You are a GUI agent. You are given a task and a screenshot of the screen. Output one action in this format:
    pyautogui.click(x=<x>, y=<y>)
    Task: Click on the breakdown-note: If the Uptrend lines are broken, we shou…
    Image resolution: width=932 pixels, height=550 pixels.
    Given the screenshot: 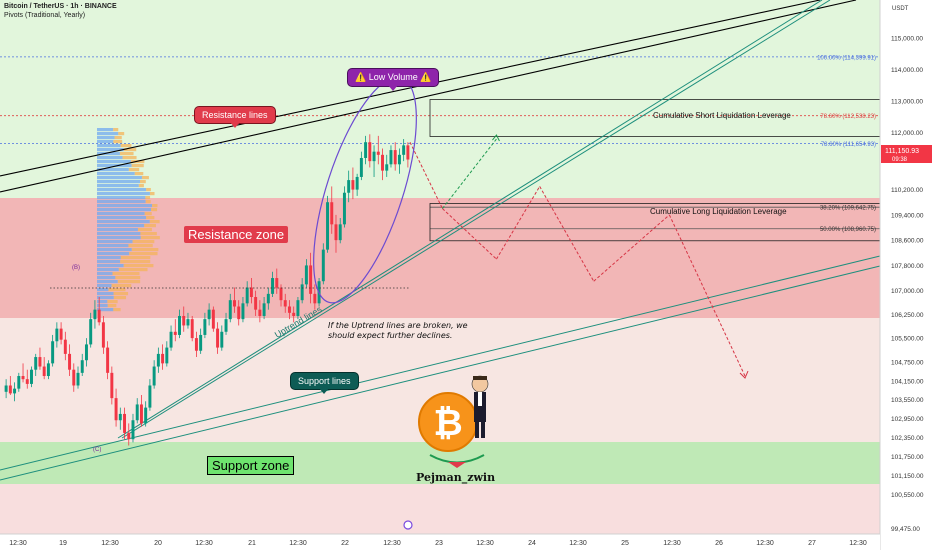 What is the action you would take?
    pyautogui.click(x=398, y=331)
    